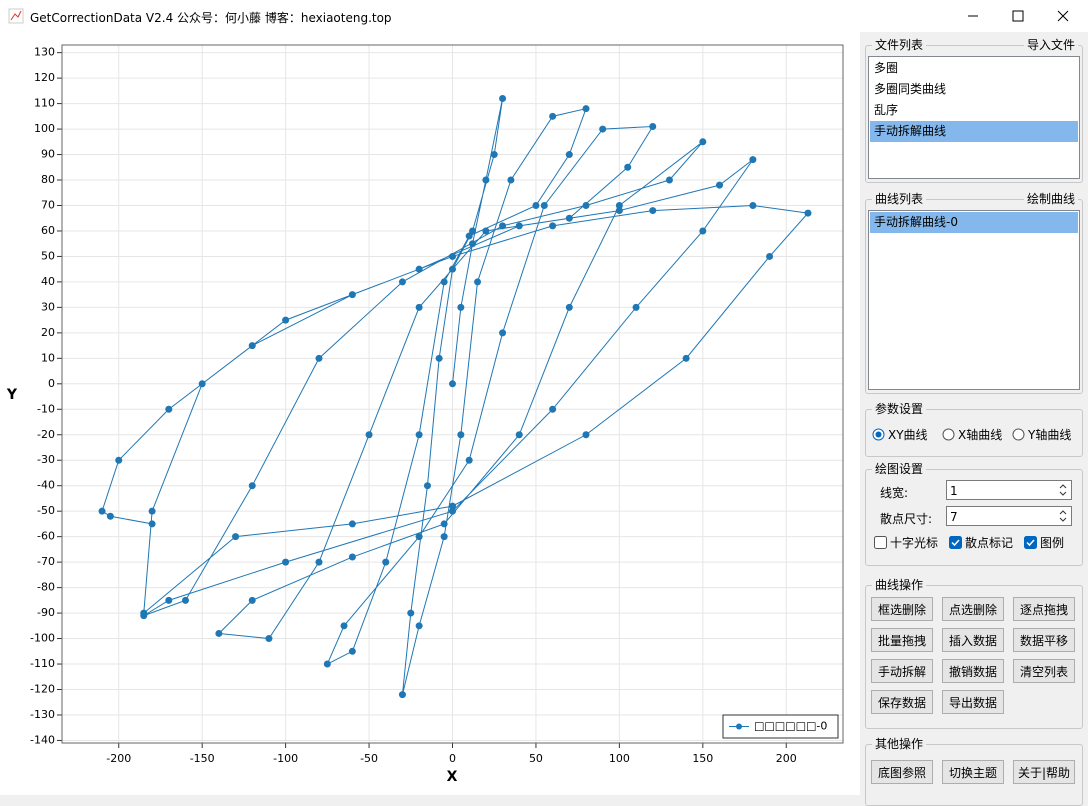 The height and width of the screenshot is (806, 1088). What do you see at coordinates (974, 131) in the screenshot?
I see `list-item: 手动拆解曲线` at bounding box center [974, 131].